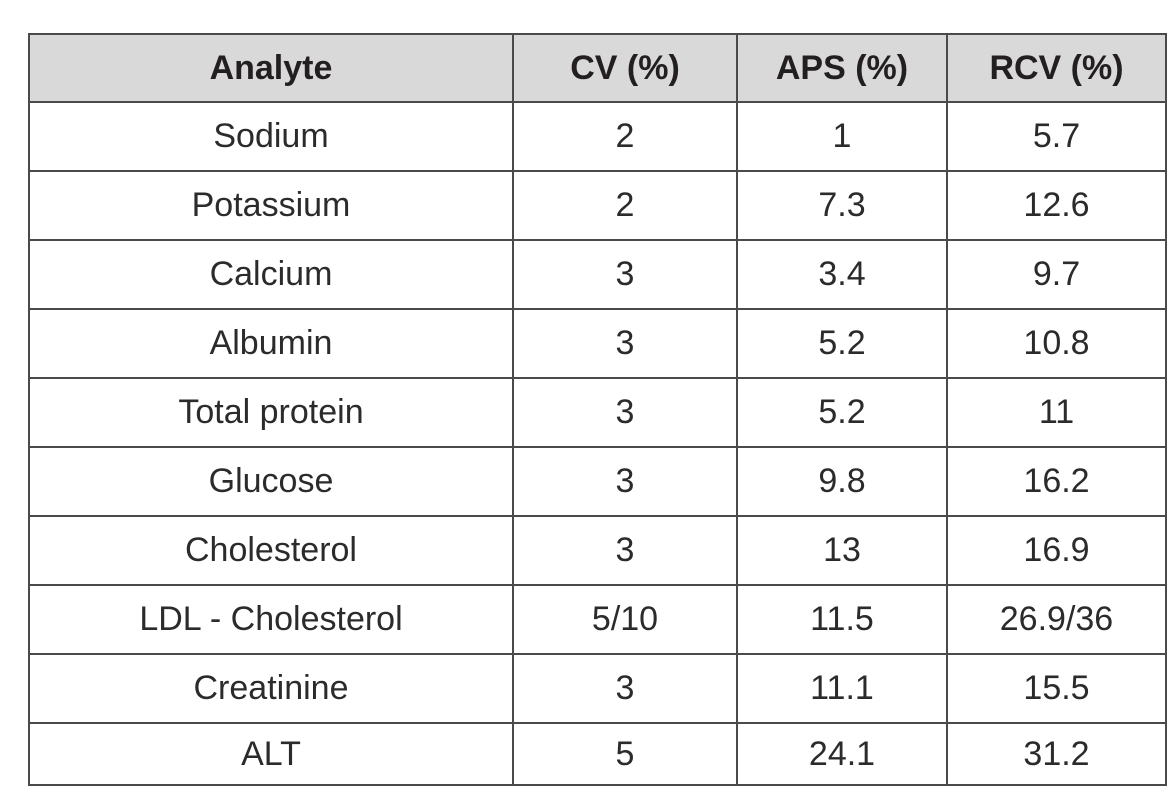 The width and height of the screenshot is (1172, 800). I want to click on cell-rcv: 12.6, so click(1056, 205).